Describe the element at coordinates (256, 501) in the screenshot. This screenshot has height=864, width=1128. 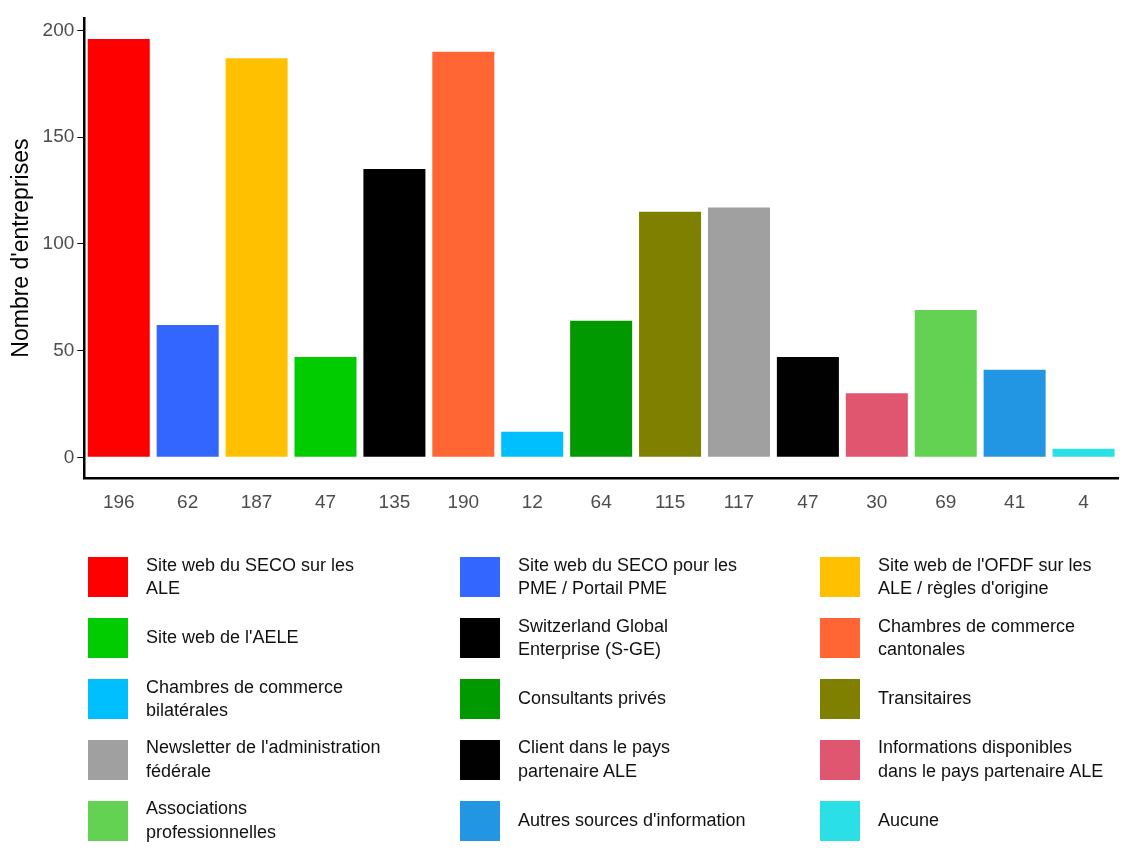
I see `x-tick-label: 187` at that location.